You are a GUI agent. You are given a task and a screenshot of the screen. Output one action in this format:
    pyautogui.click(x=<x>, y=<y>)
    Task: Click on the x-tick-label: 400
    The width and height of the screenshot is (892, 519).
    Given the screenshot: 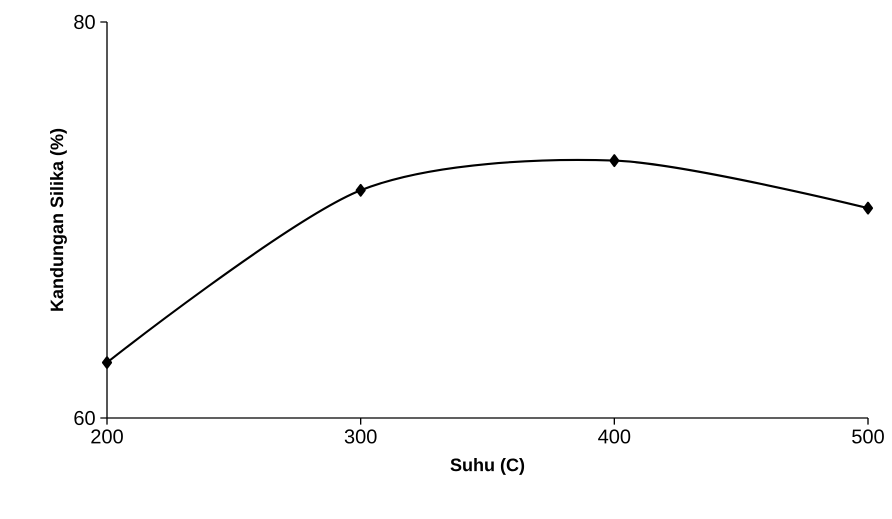 What is the action you would take?
    pyautogui.click(x=614, y=436)
    